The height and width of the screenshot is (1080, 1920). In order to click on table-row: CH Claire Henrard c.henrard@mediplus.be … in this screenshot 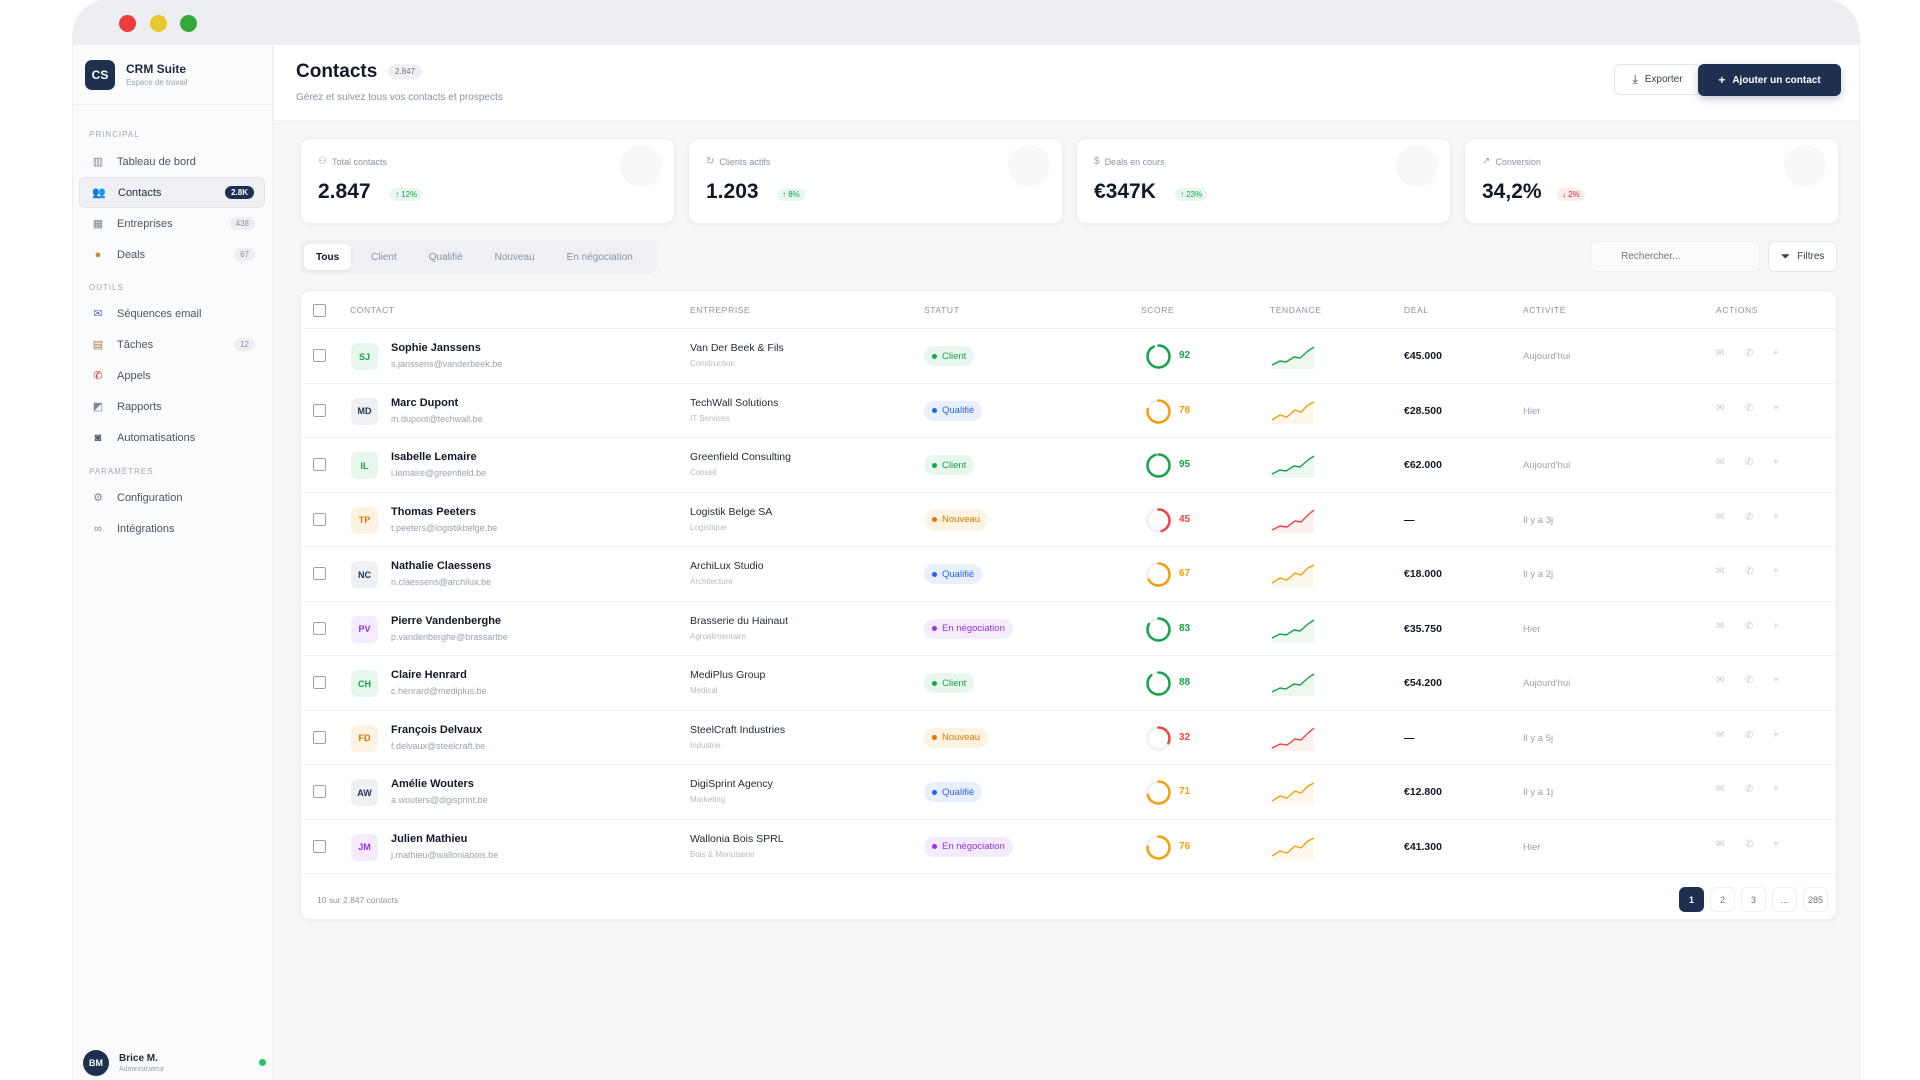, I will do `click(1068, 683)`.